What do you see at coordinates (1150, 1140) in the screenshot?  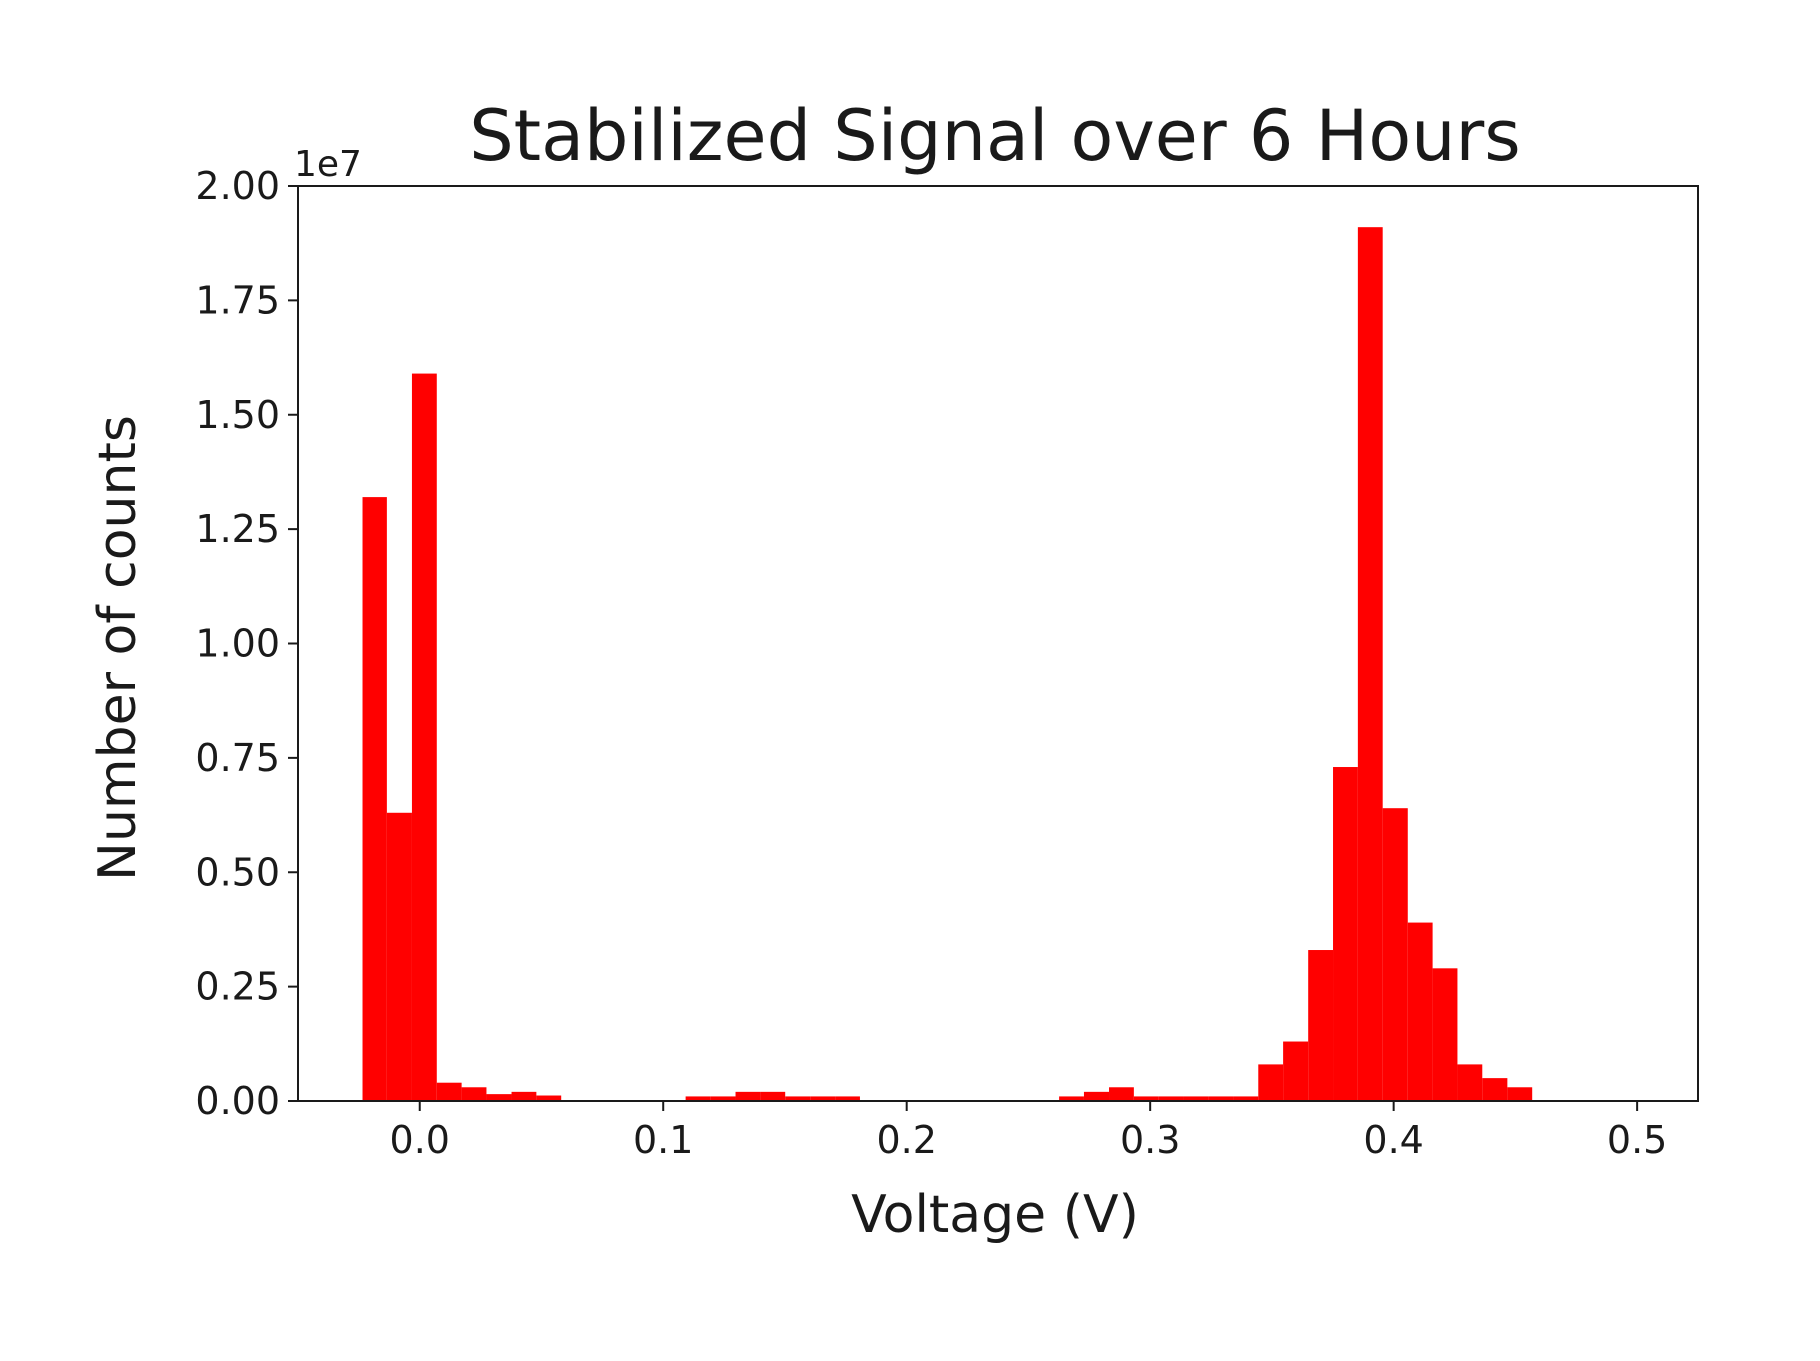 I see `x-tick-label: 0.3` at bounding box center [1150, 1140].